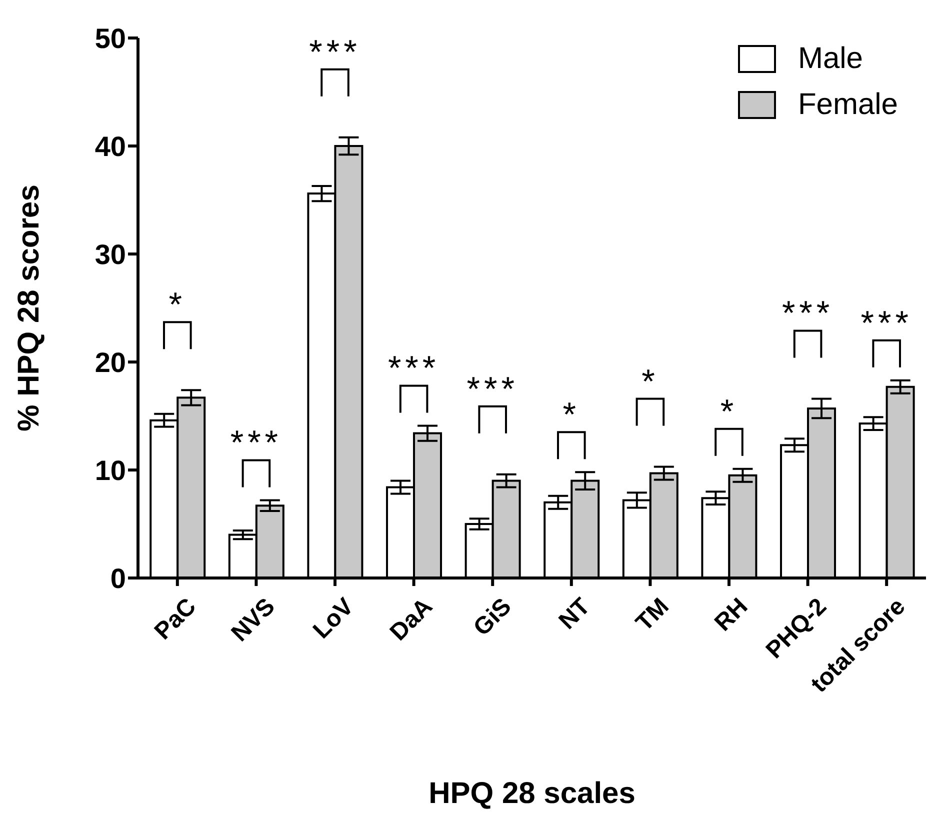  I want to click on y-axis-title: % HPQ 28 scores, so click(29, 308).